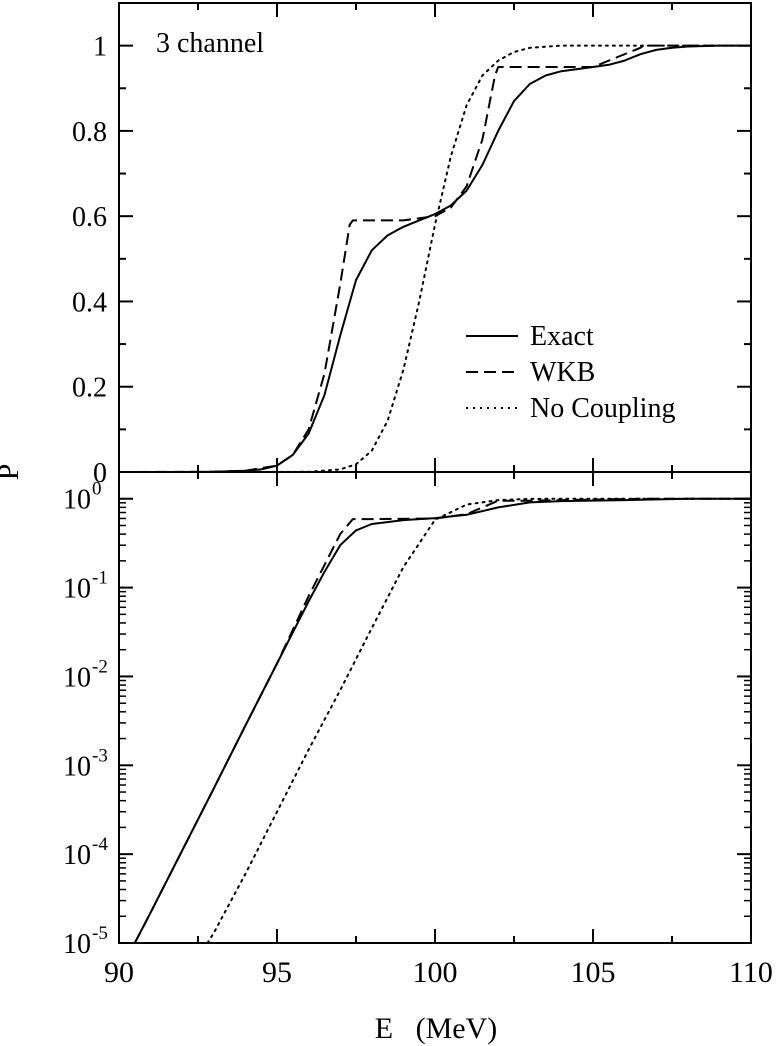 The height and width of the screenshot is (1046, 781). Describe the element at coordinates (89, 388) in the screenshot. I see `top-ytick-label: 0.2` at that location.